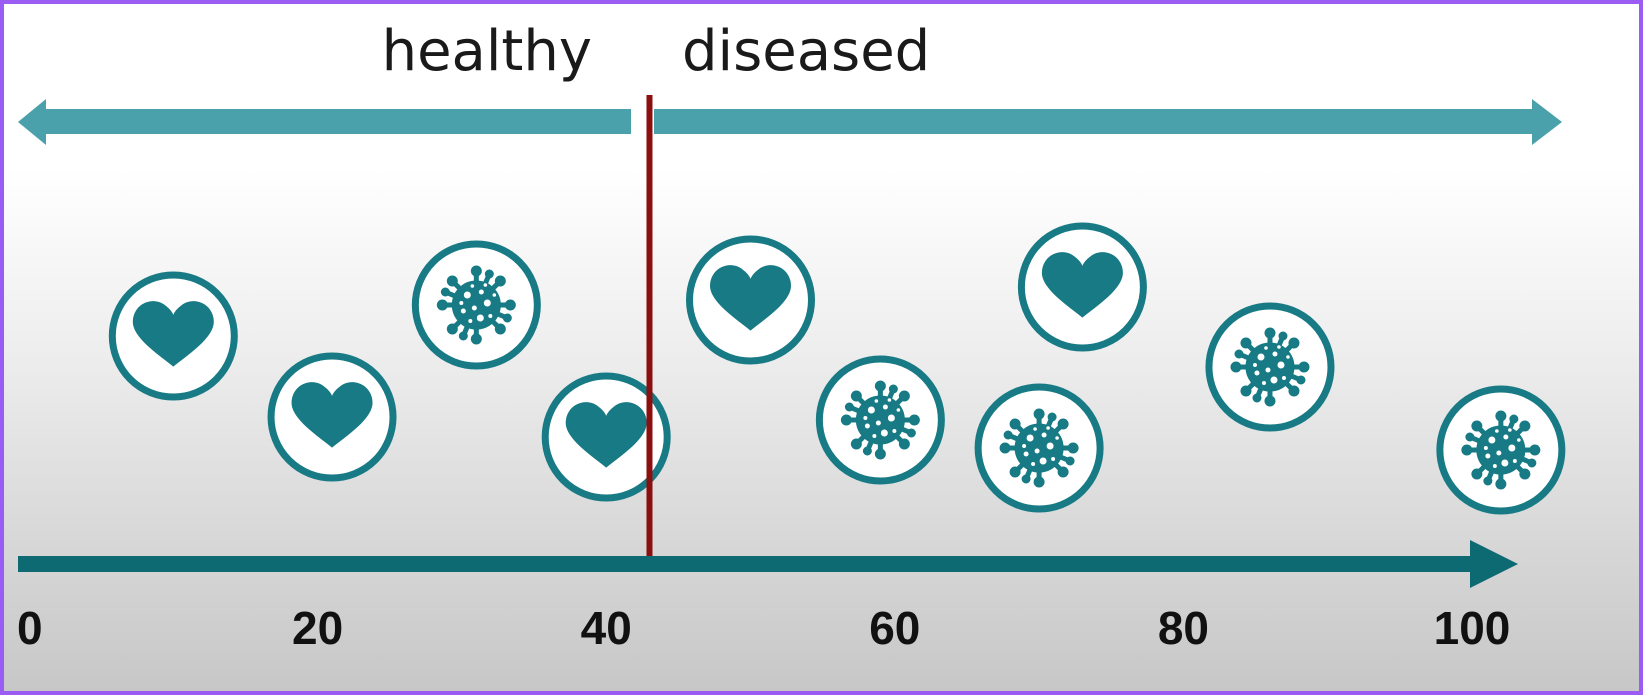  Describe the element at coordinates (606, 628) in the screenshot. I see `tick-label: 40` at that location.